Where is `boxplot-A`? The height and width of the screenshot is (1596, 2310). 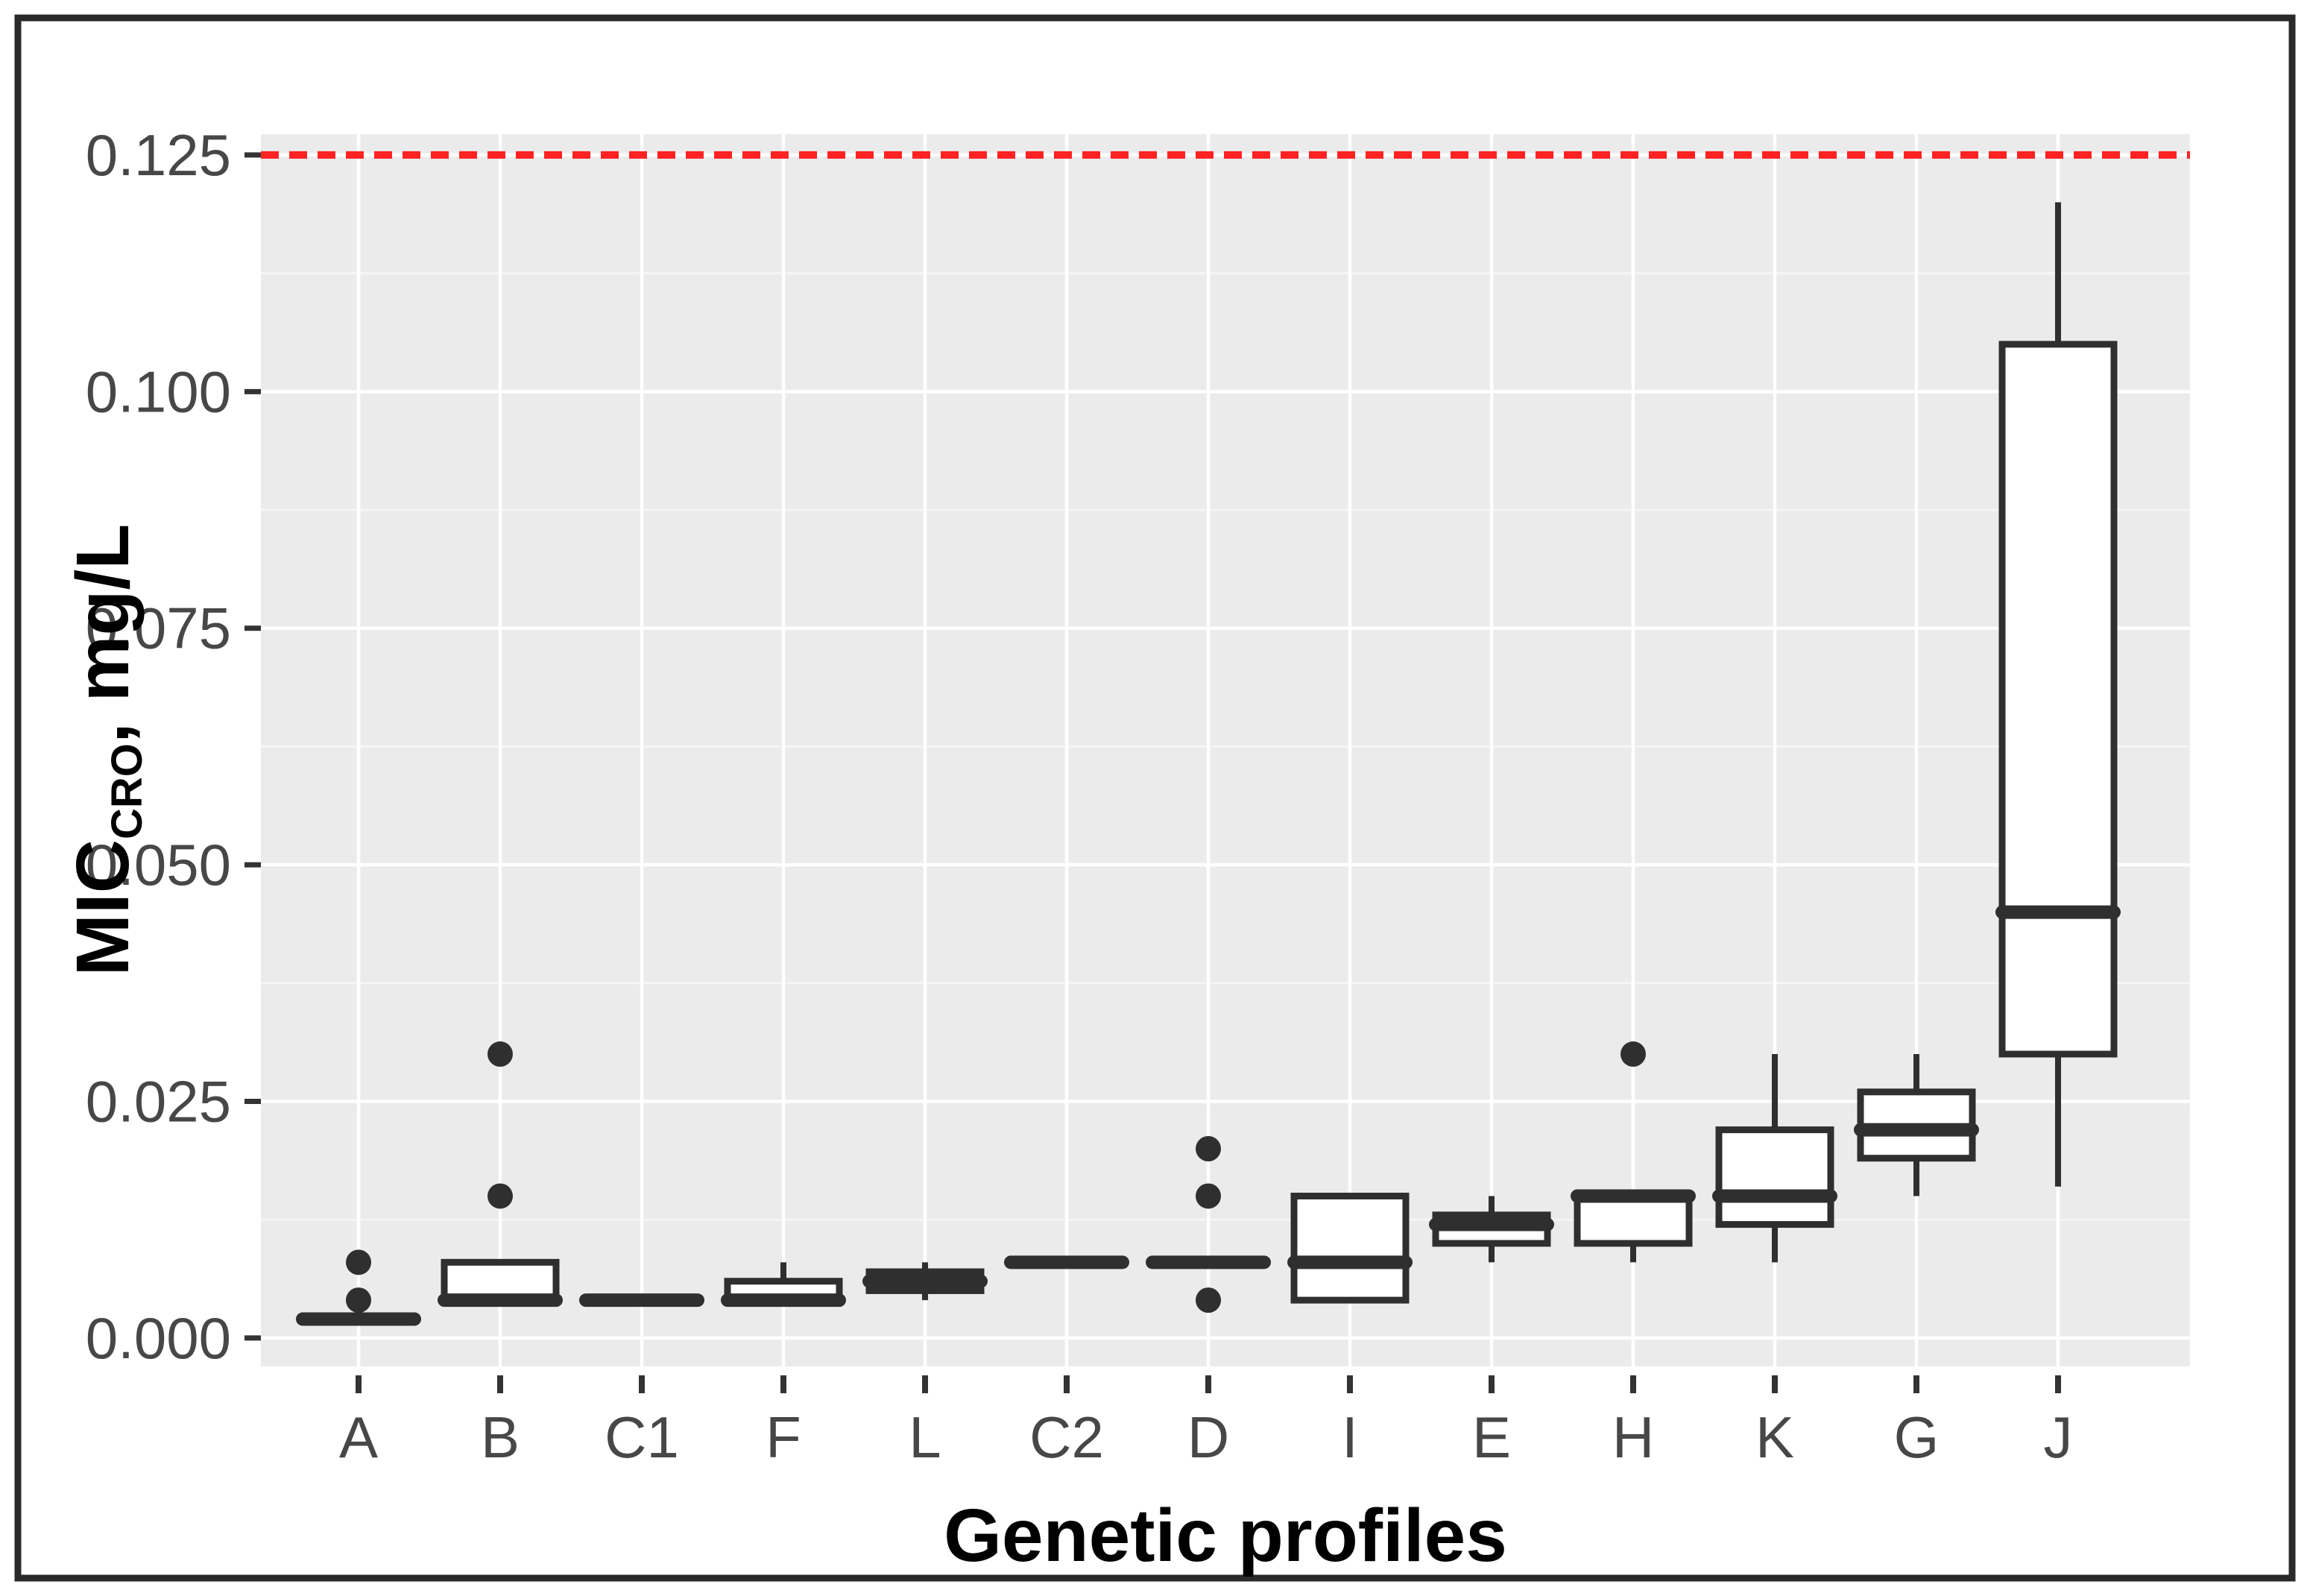 boxplot-A is located at coordinates (358, 1287).